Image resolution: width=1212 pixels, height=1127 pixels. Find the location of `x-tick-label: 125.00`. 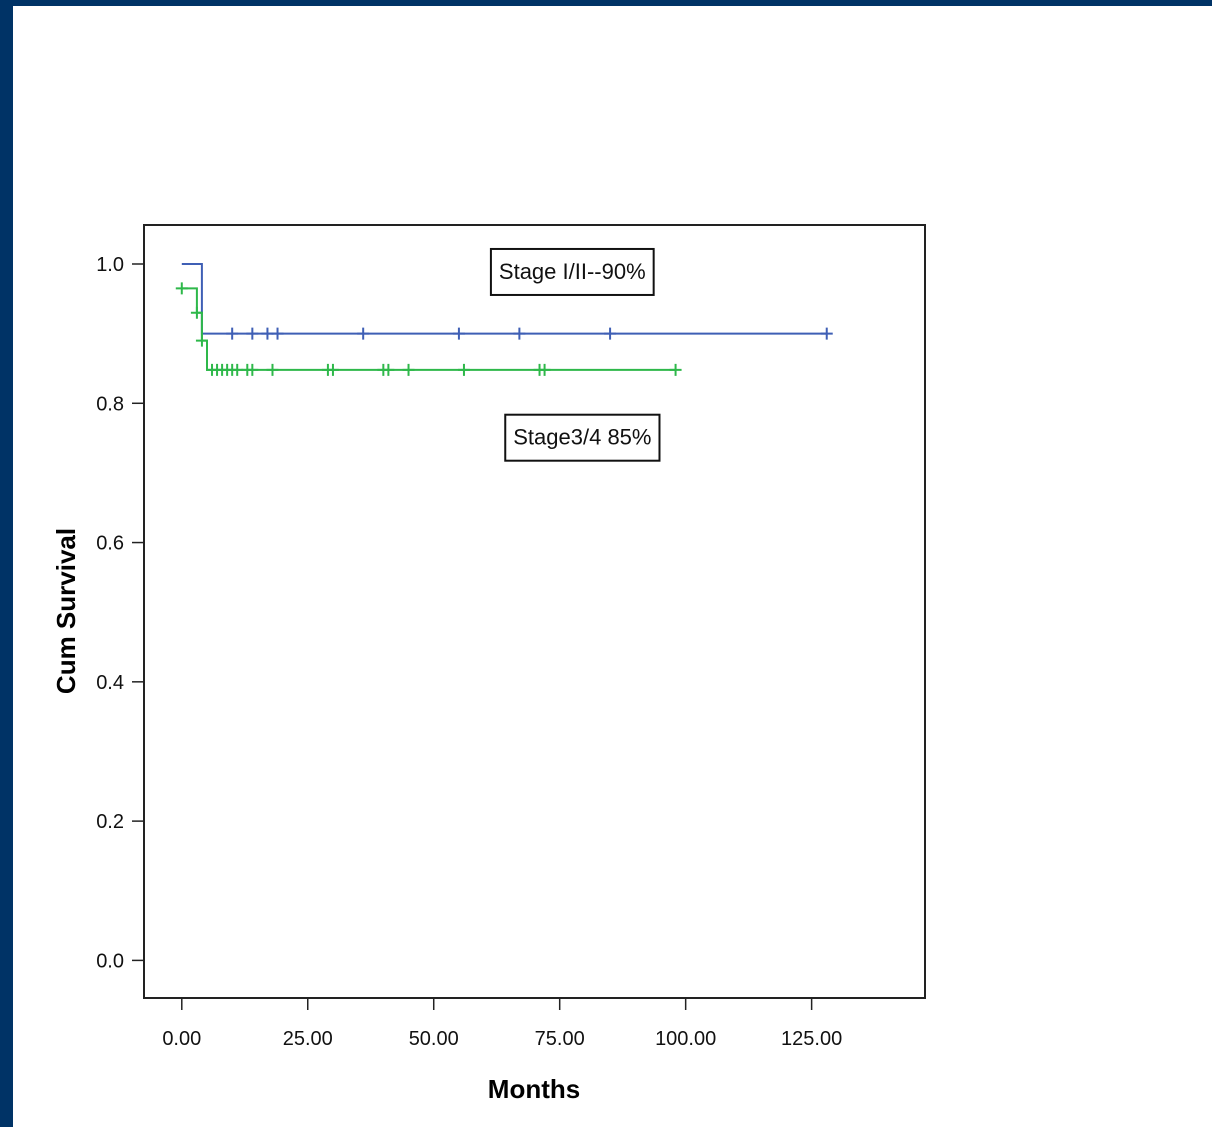

x-tick-label: 125.00 is located at coordinates (811, 1039).